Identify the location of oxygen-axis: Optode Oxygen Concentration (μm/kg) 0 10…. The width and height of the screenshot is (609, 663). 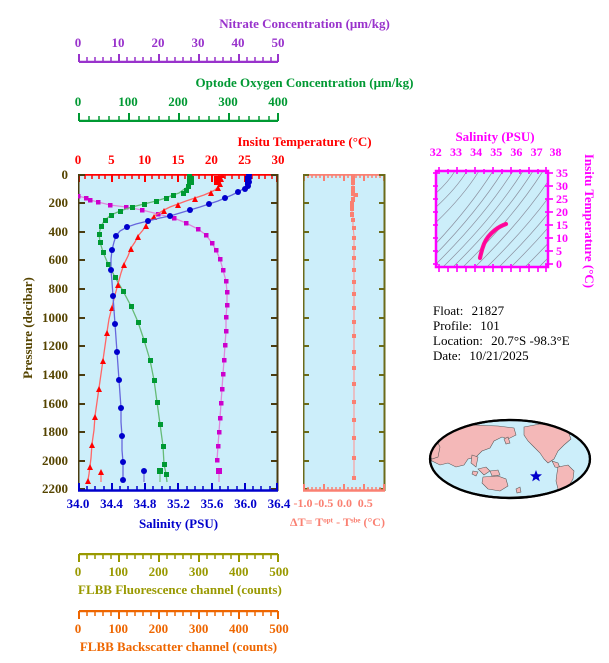
(304, 98).